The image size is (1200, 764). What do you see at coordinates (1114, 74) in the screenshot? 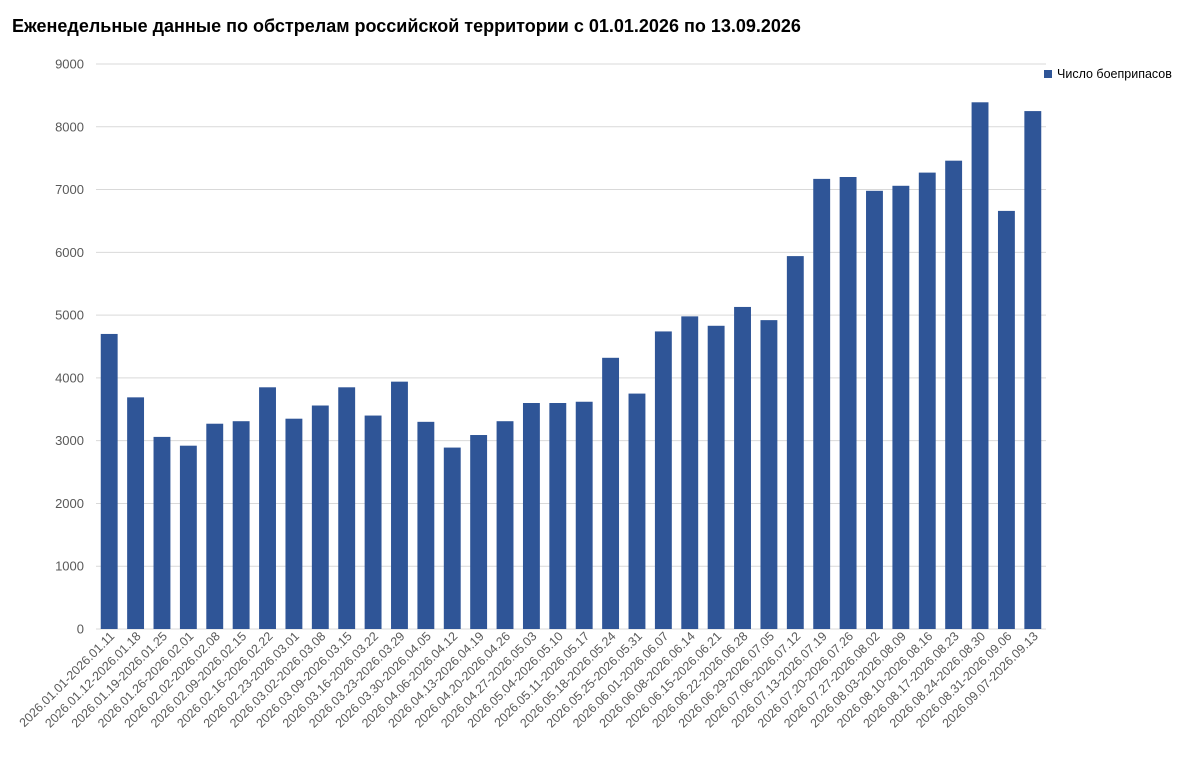
I see `legend-label: Число боеприпасов` at bounding box center [1114, 74].